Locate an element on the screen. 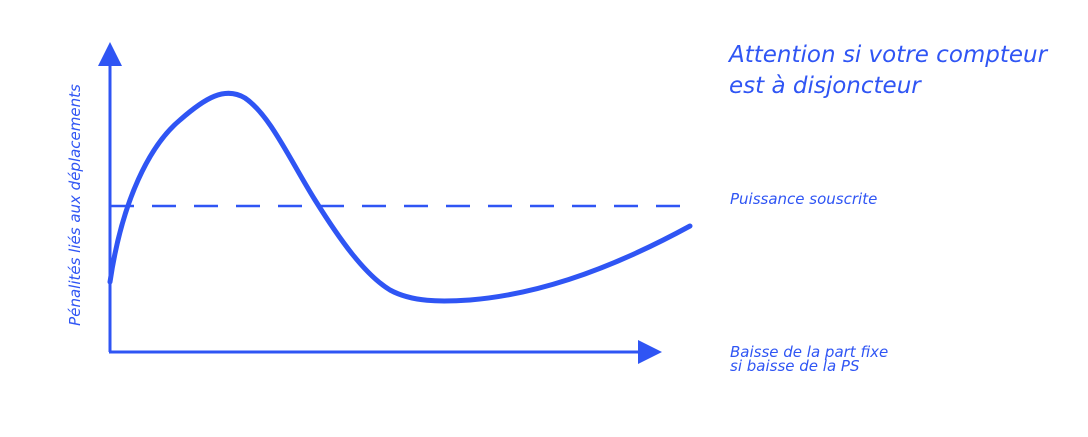 This screenshot has height=437, width=1088. x-axis-label-line-2: si baisse de la PS is located at coordinates (795, 366).